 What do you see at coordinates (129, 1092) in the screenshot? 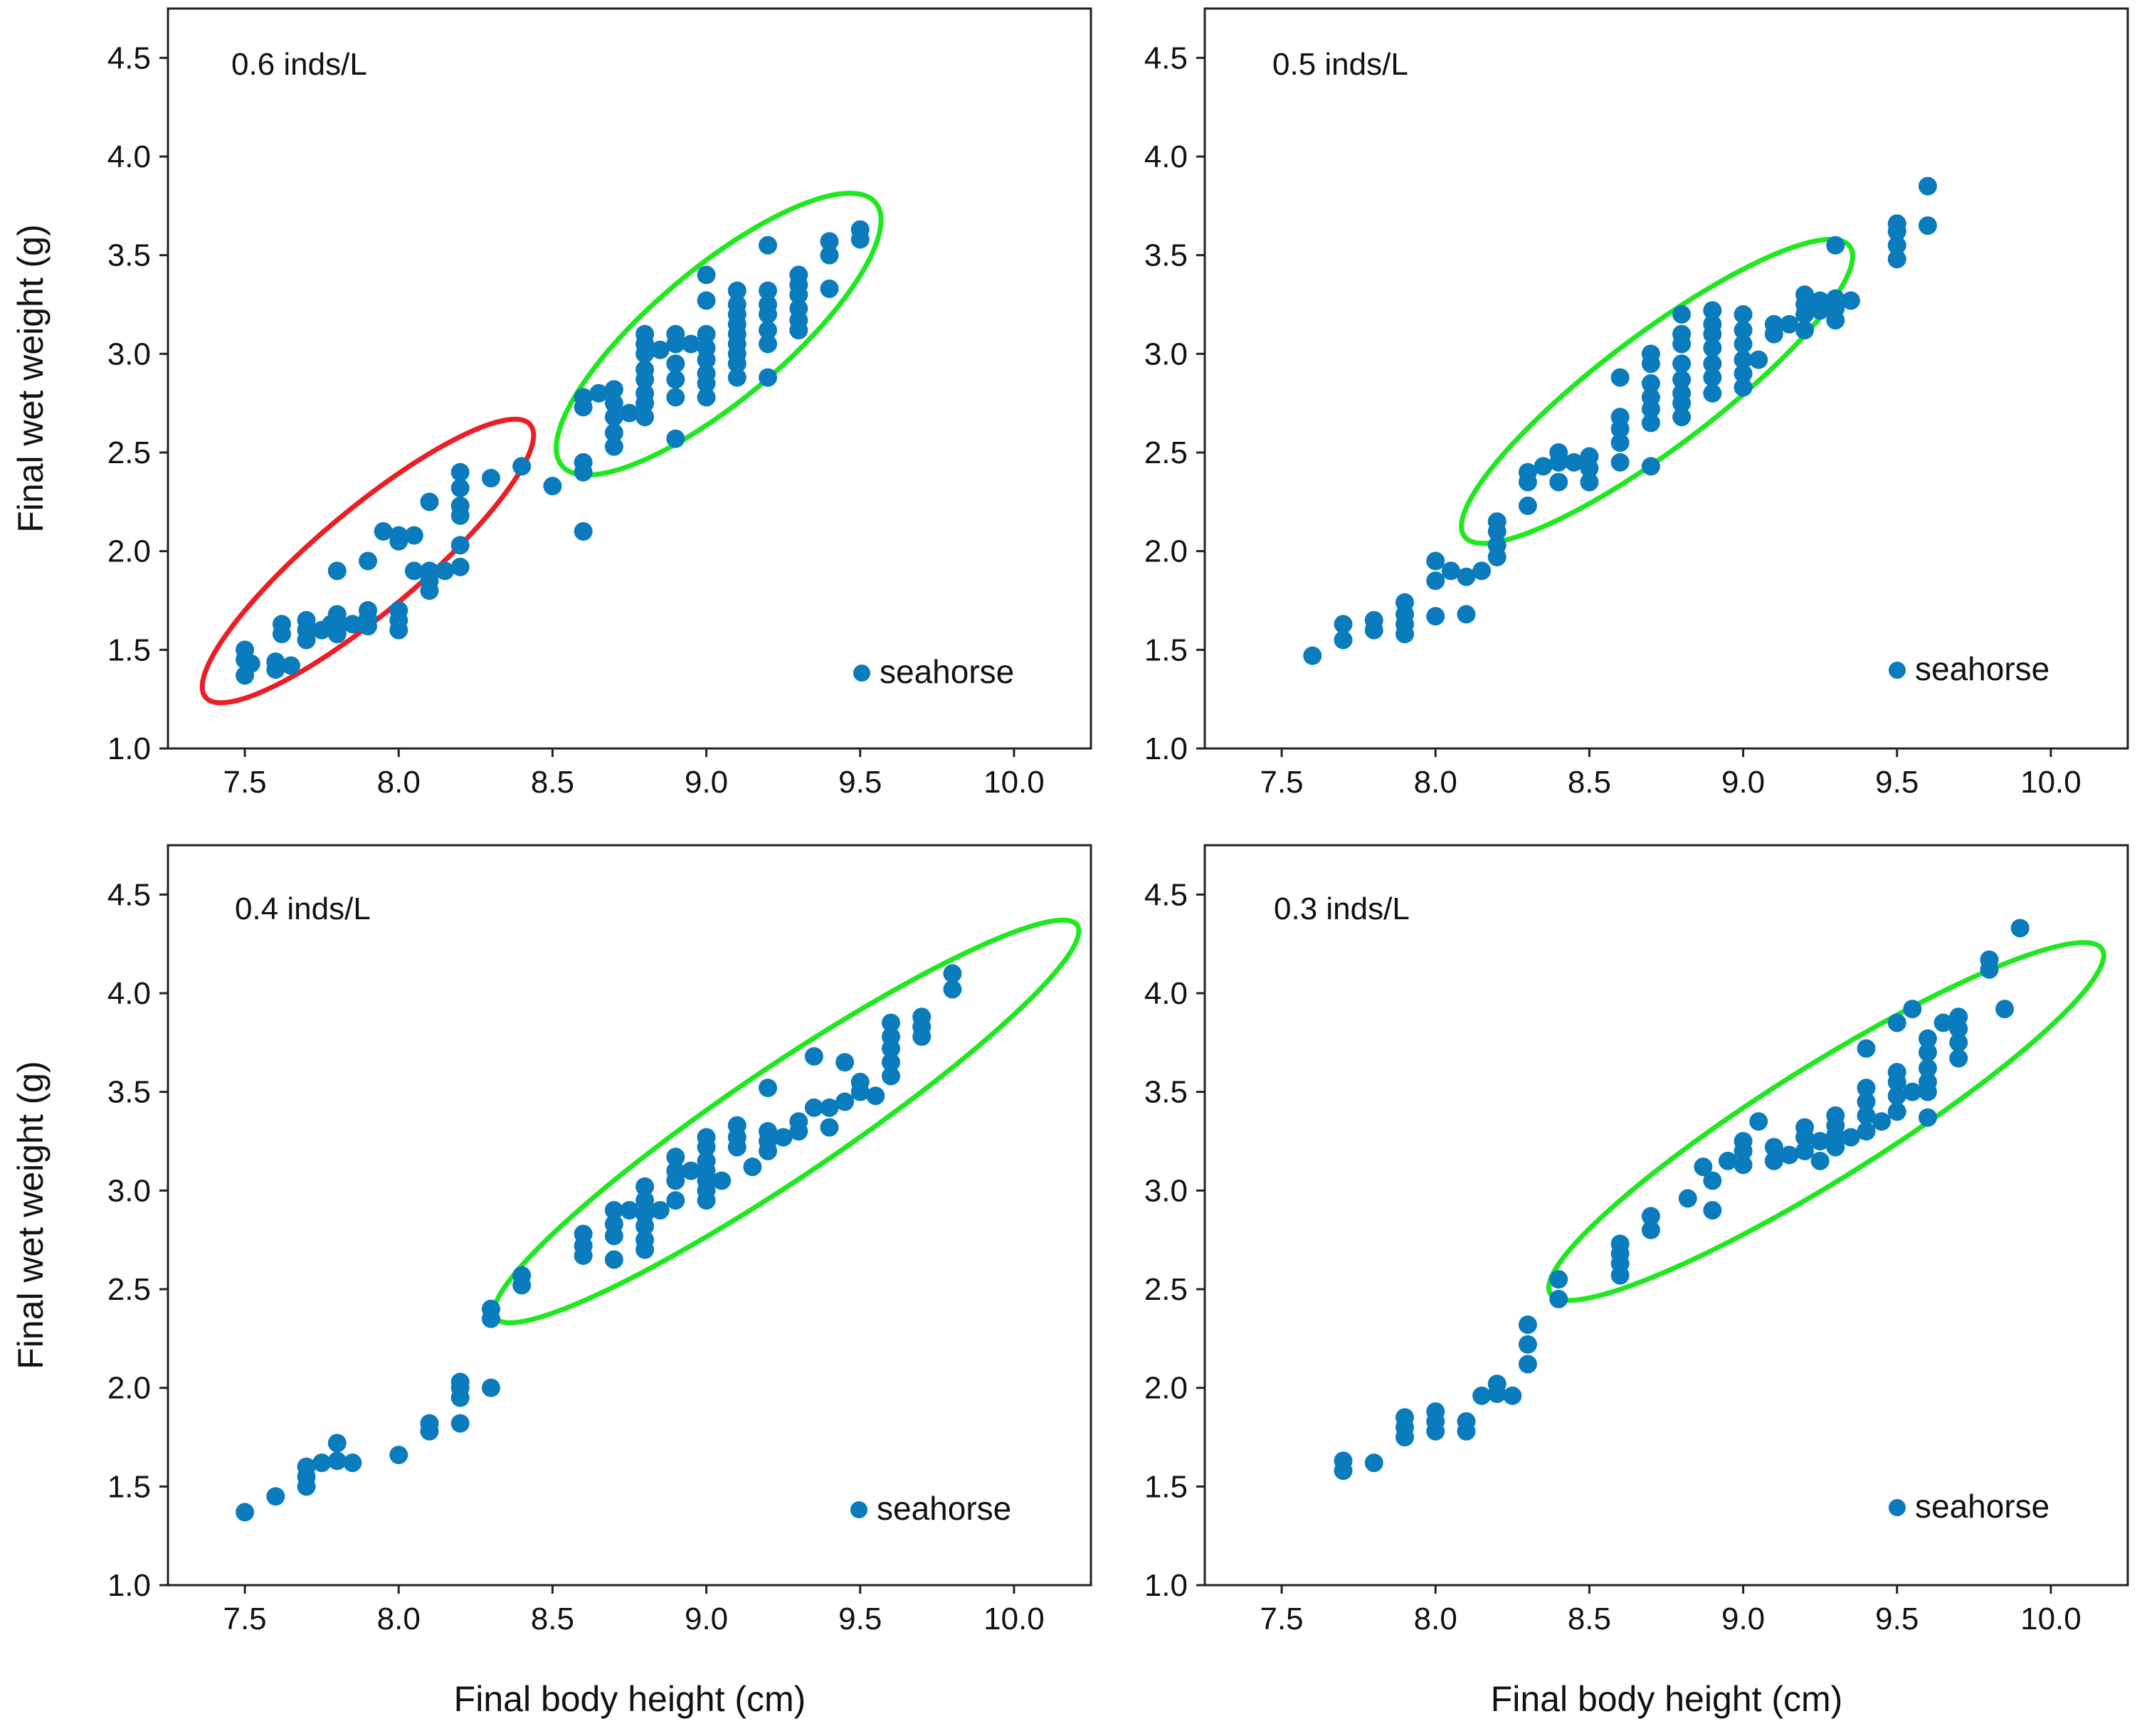
I see `y-tick-label: 3.5` at bounding box center [129, 1092].